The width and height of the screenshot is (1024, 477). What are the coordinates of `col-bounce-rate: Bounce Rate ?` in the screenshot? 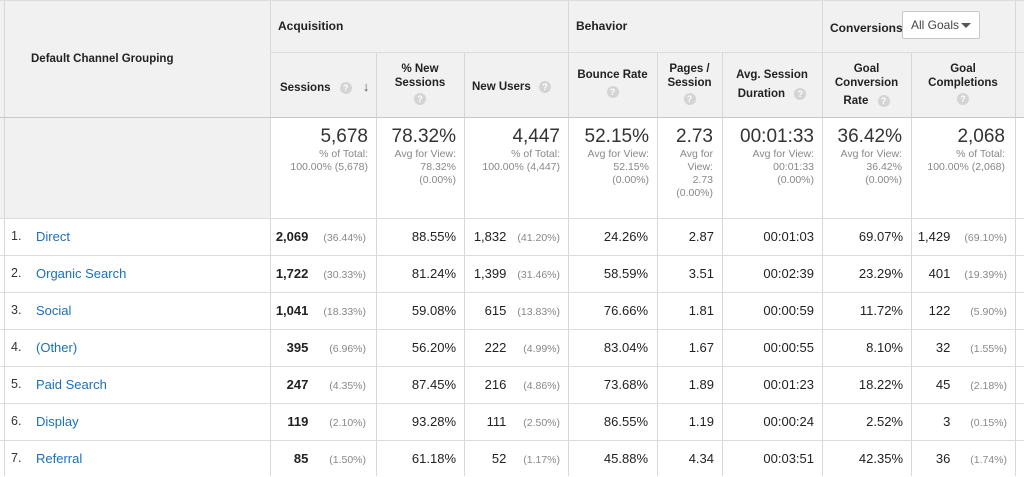 It's located at (612, 83).